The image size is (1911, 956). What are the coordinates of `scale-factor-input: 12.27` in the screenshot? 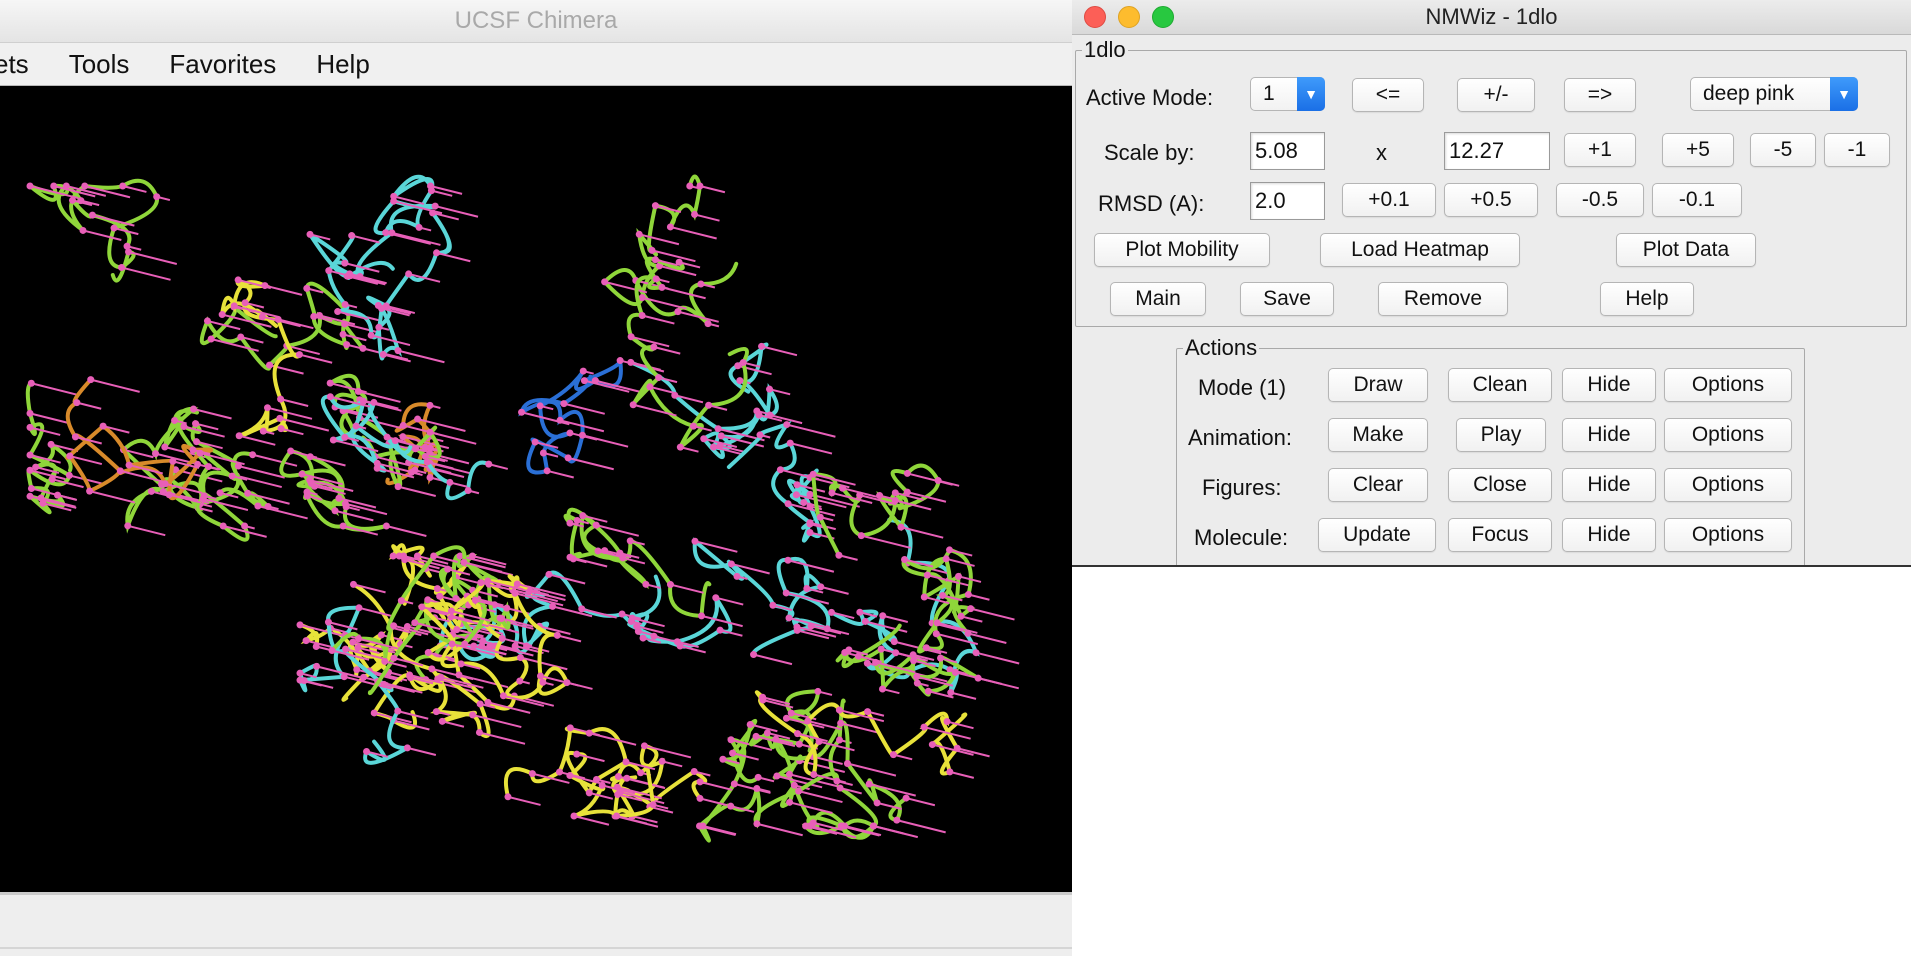 It's located at (1497, 151).